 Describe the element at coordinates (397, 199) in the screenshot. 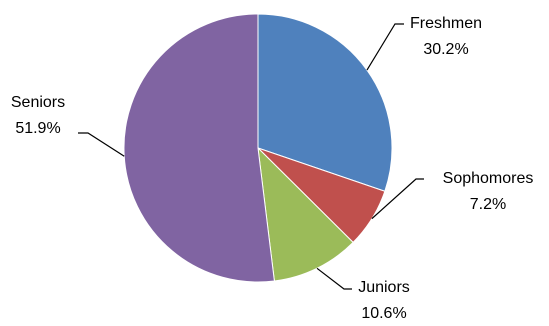

I see `leader-sophomores` at that location.